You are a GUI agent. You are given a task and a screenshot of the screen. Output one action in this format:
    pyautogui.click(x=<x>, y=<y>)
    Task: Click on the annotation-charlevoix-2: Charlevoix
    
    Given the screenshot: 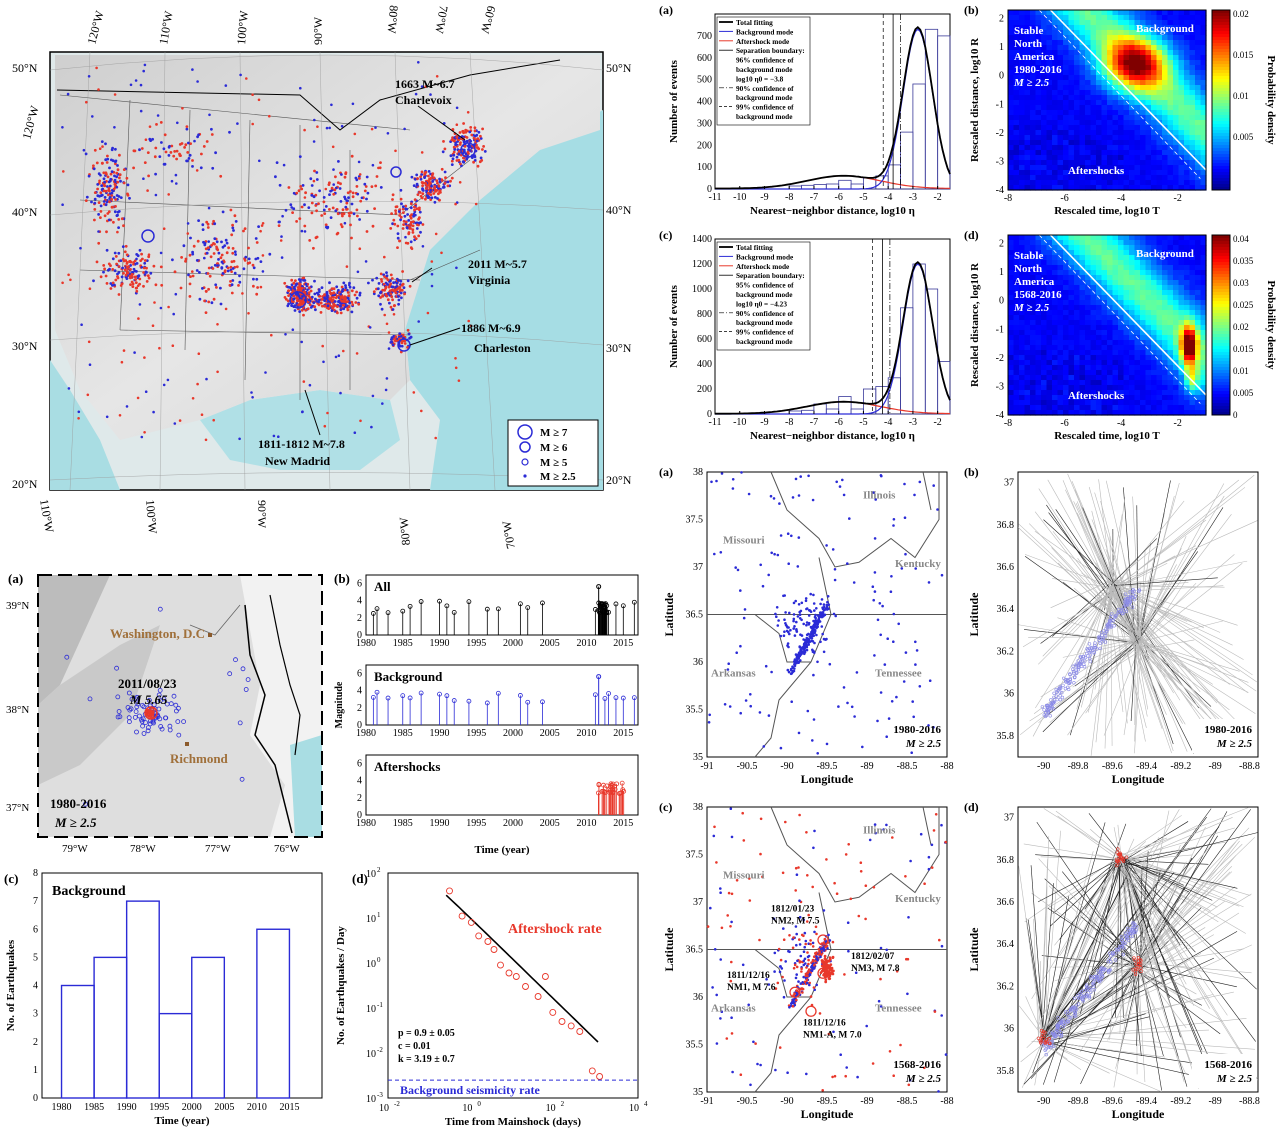 What is the action you would take?
    pyautogui.click(x=423, y=100)
    